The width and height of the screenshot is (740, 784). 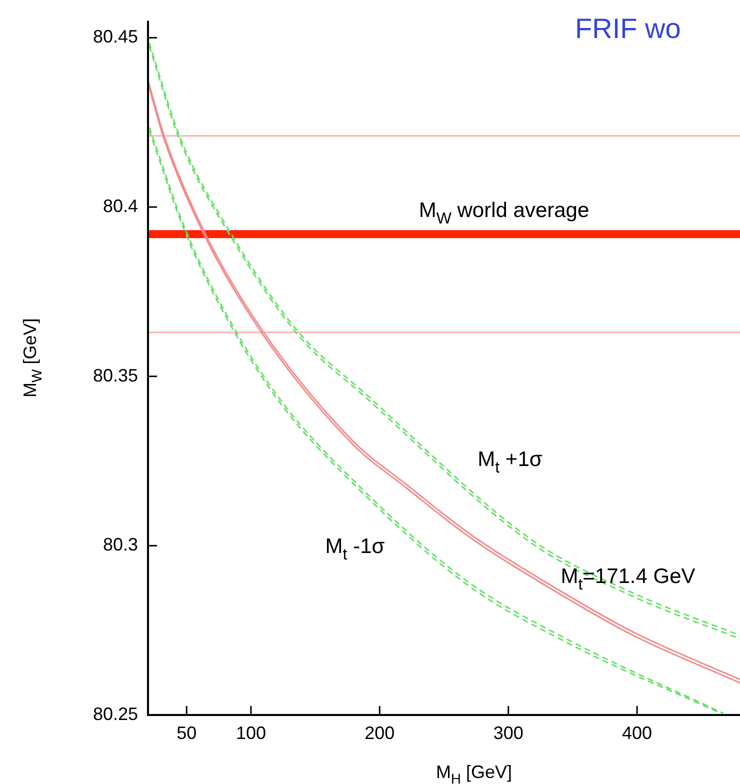 What do you see at coordinates (32, 358) in the screenshot?
I see `y-axis-title: MW [GeV]` at bounding box center [32, 358].